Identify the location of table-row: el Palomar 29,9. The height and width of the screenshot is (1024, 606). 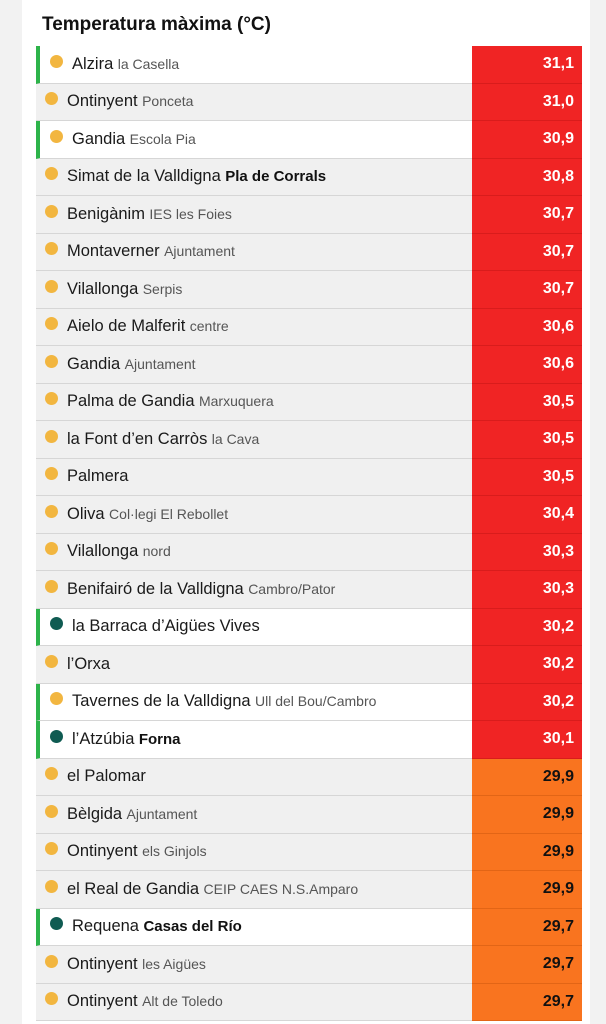
(309, 777).